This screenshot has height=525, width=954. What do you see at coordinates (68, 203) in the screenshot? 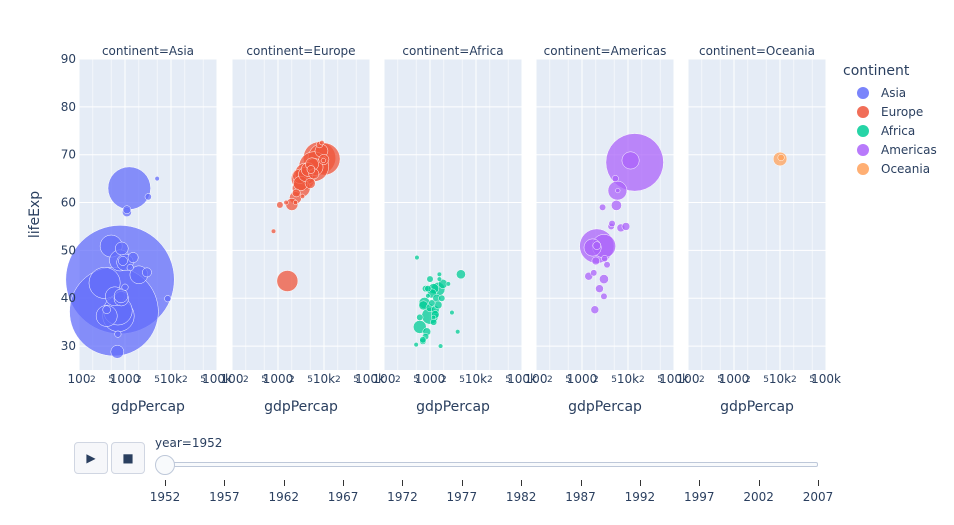
I see `y-tick-label: 60` at bounding box center [68, 203].